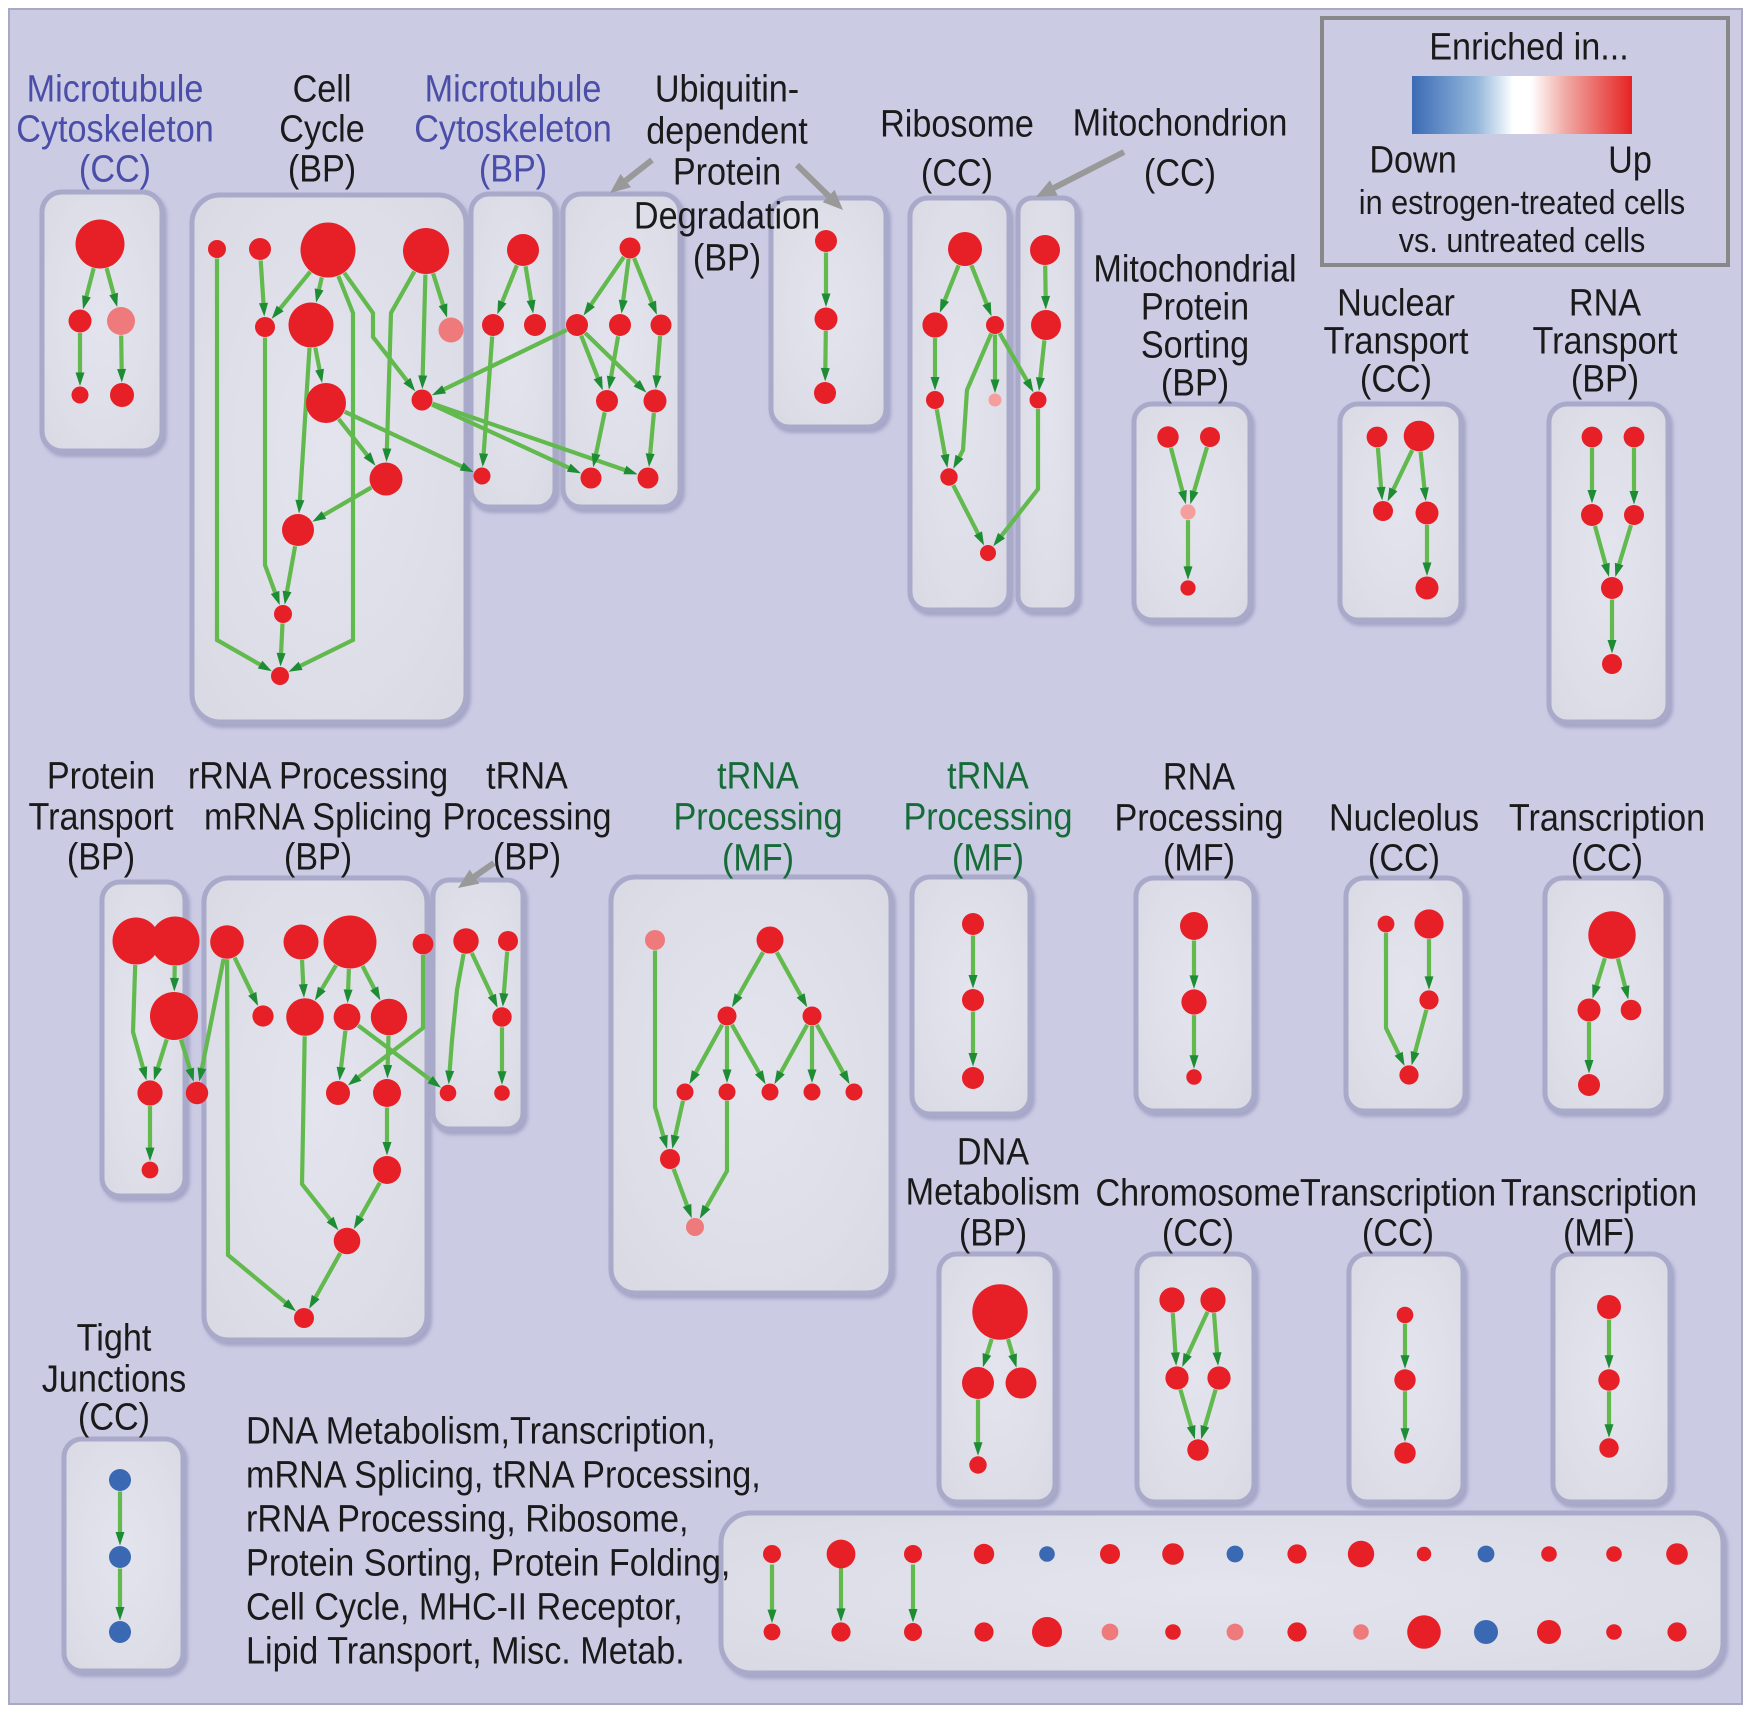  I want to click on svg-text: Tight, so click(114, 1337).